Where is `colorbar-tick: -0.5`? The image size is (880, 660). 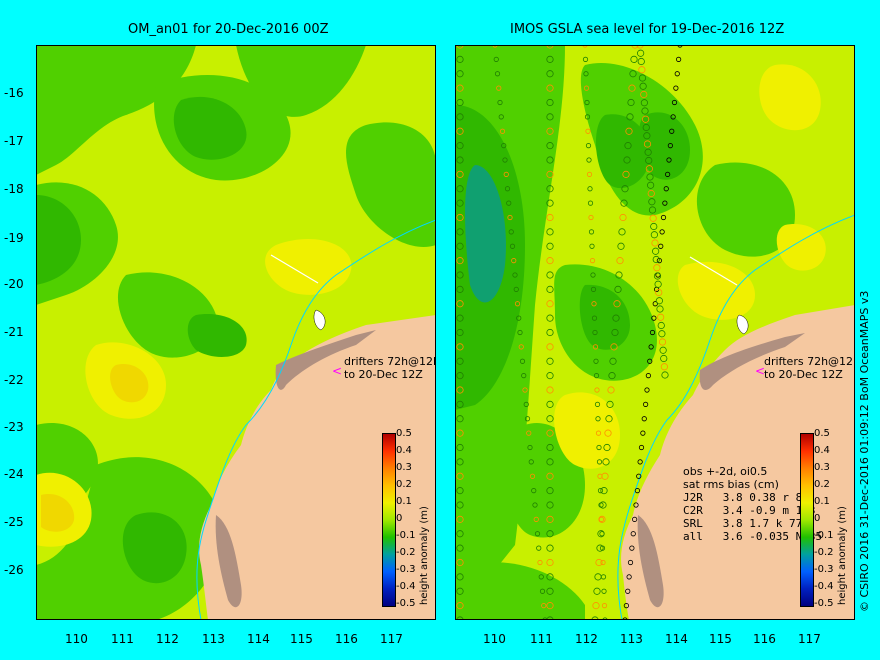
colorbar-tick: -0.5 is located at coordinates (406, 603).